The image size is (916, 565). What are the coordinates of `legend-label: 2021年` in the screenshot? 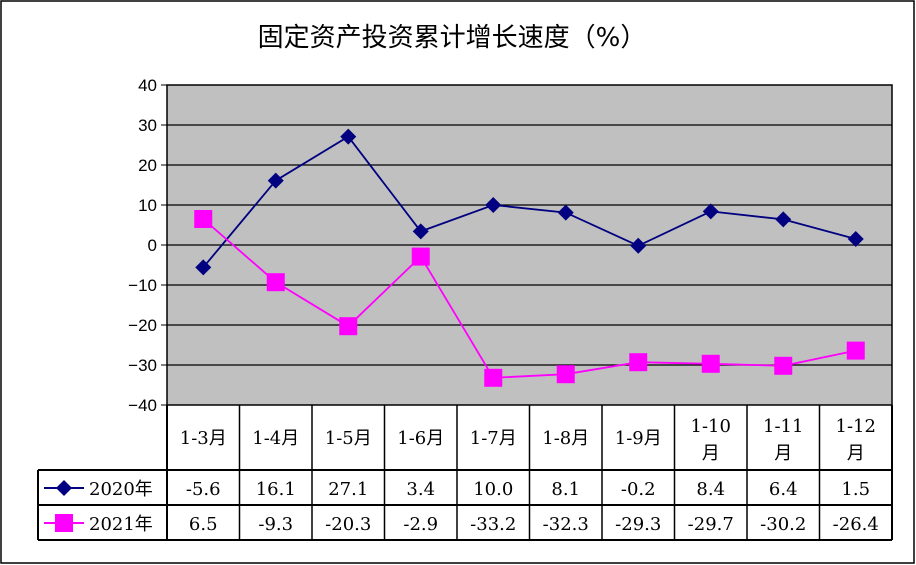 It's located at (121, 524).